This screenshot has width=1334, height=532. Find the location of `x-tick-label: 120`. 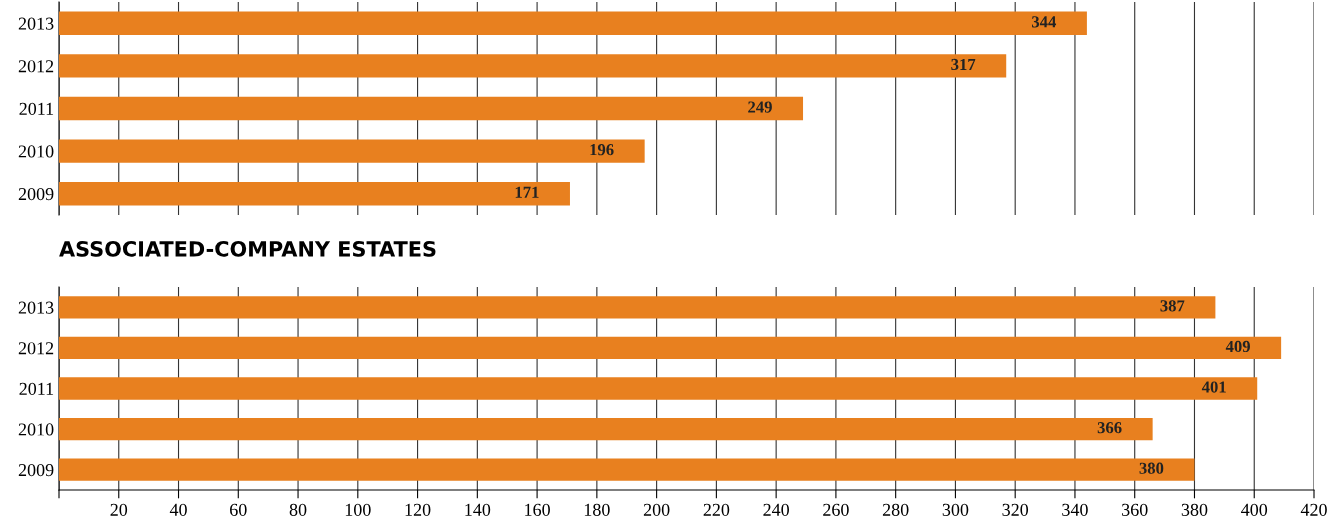

x-tick-label: 120 is located at coordinates (418, 509).